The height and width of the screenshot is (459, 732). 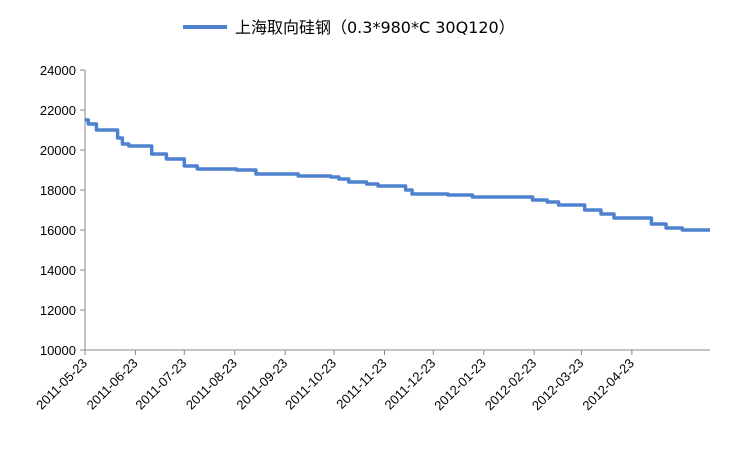 I want to click on y-tick-label: 16000, so click(x=58, y=230).